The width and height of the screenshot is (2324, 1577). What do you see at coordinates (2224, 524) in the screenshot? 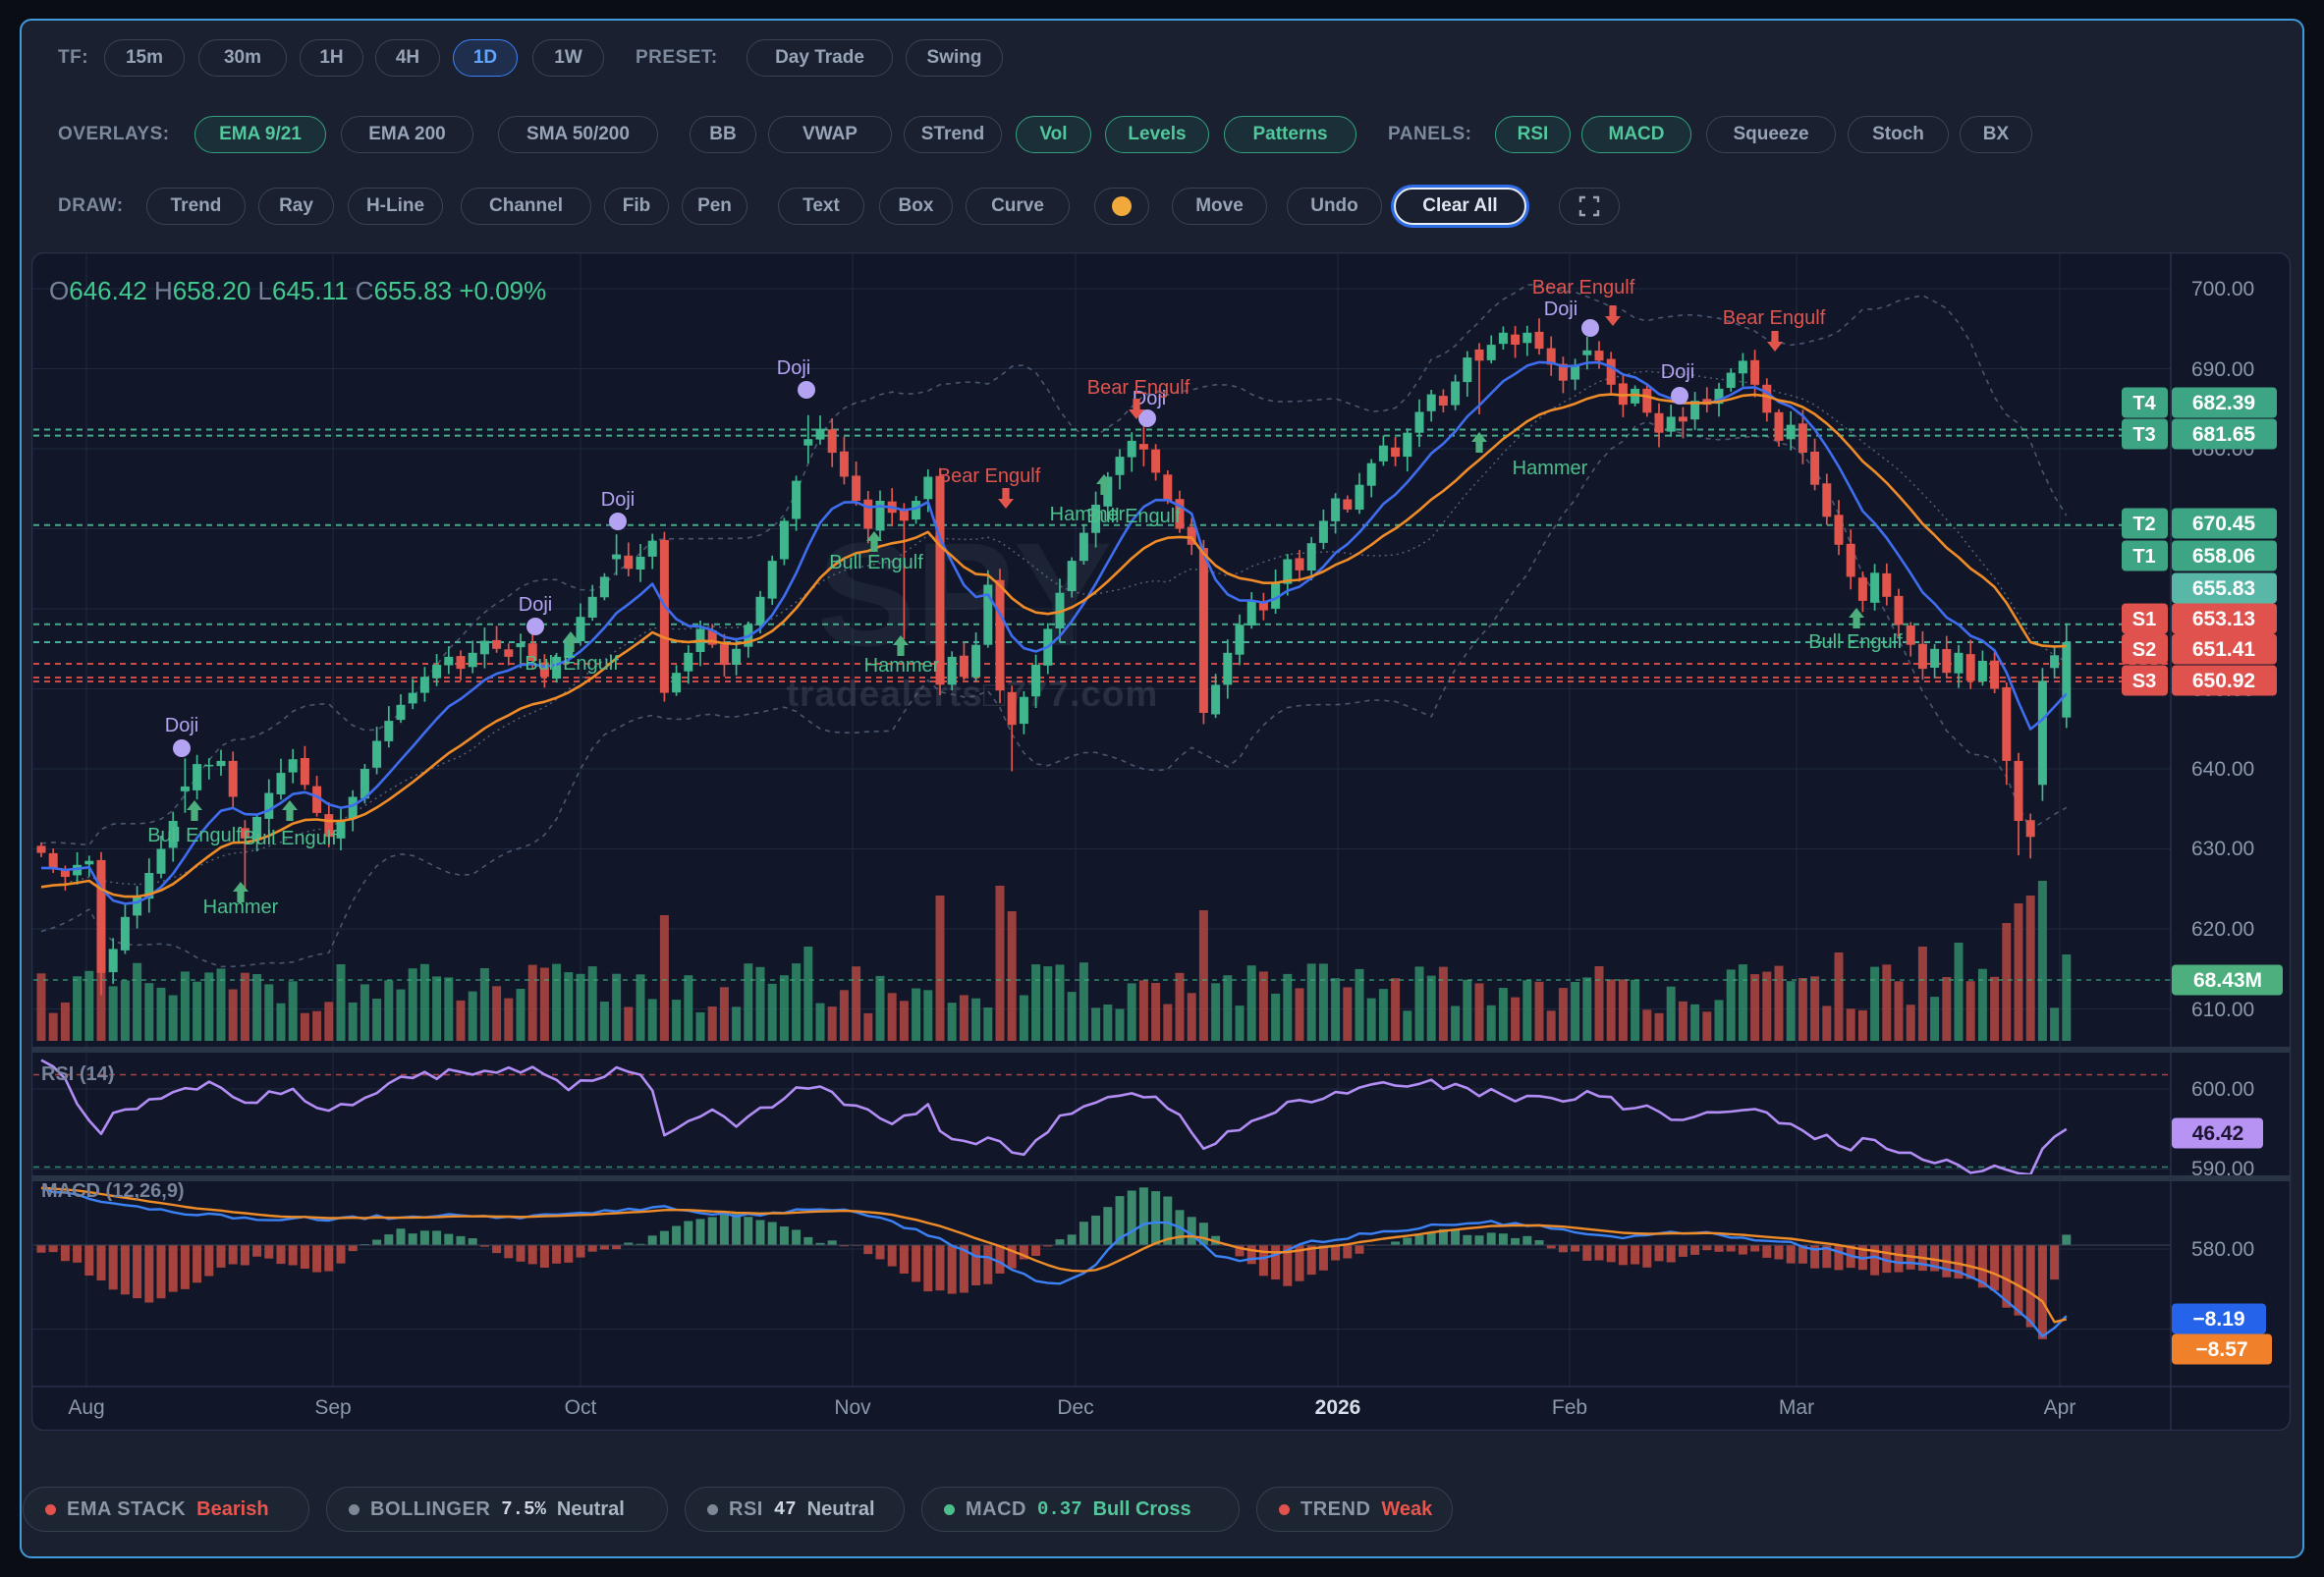
I see `svg-text: 670.45` at bounding box center [2224, 524].